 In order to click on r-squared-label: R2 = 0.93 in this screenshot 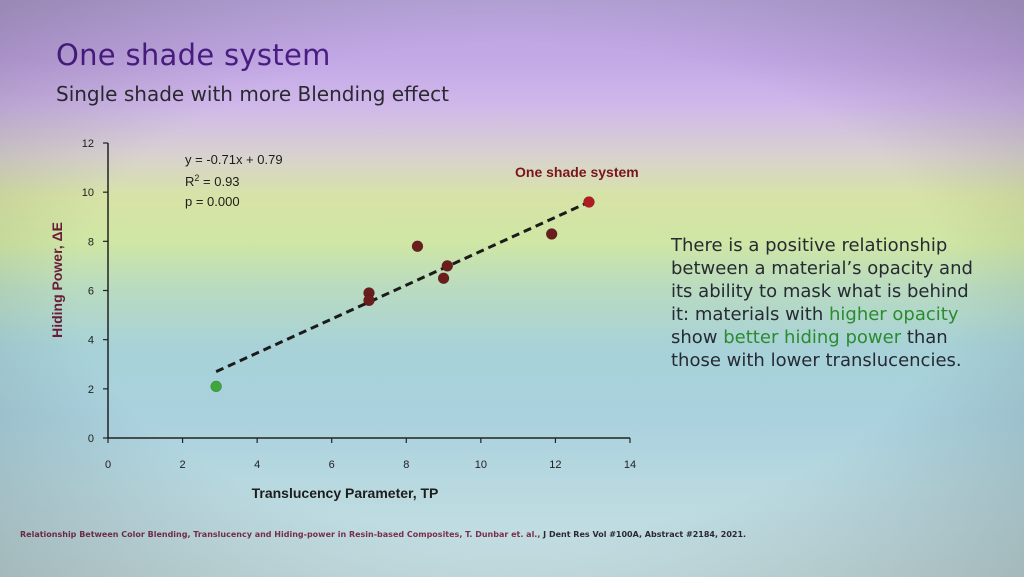, I will do `click(212, 181)`.